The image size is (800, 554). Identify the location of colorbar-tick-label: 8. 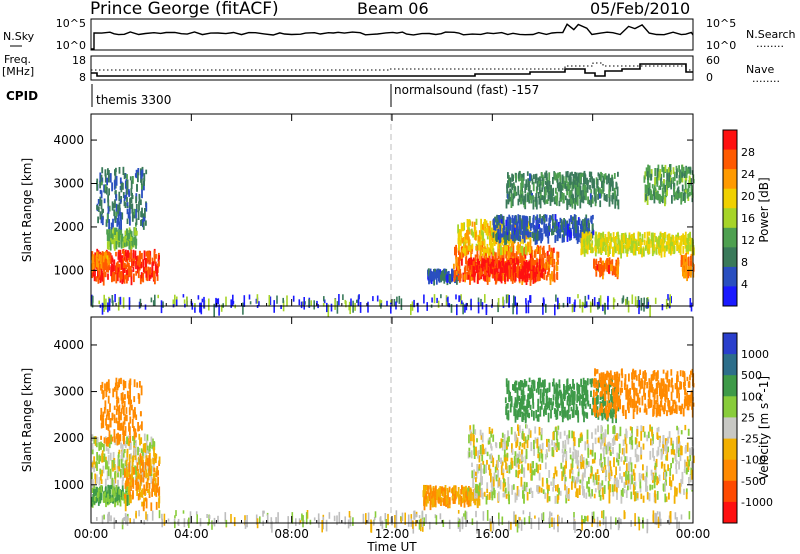
(744, 262).